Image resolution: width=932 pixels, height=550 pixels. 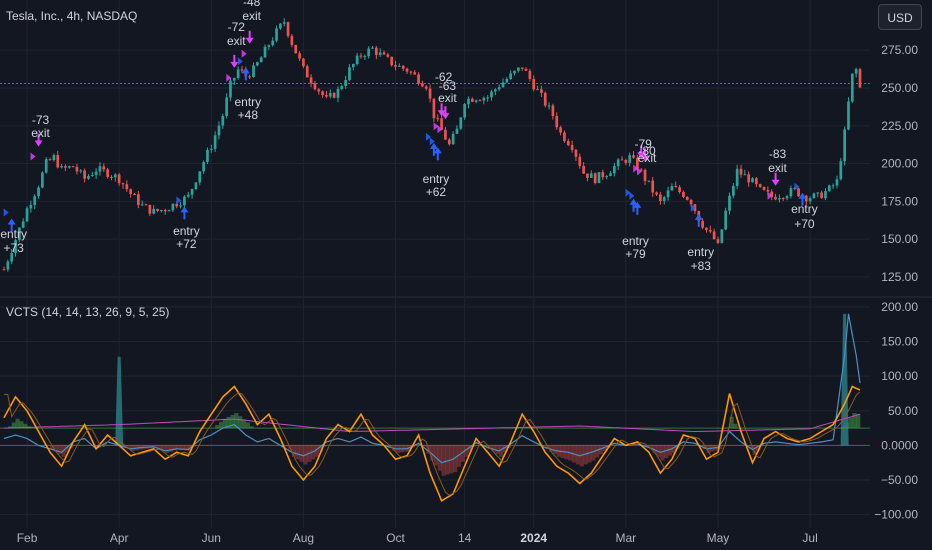 I want to click on signal-value: -72, so click(x=237, y=27).